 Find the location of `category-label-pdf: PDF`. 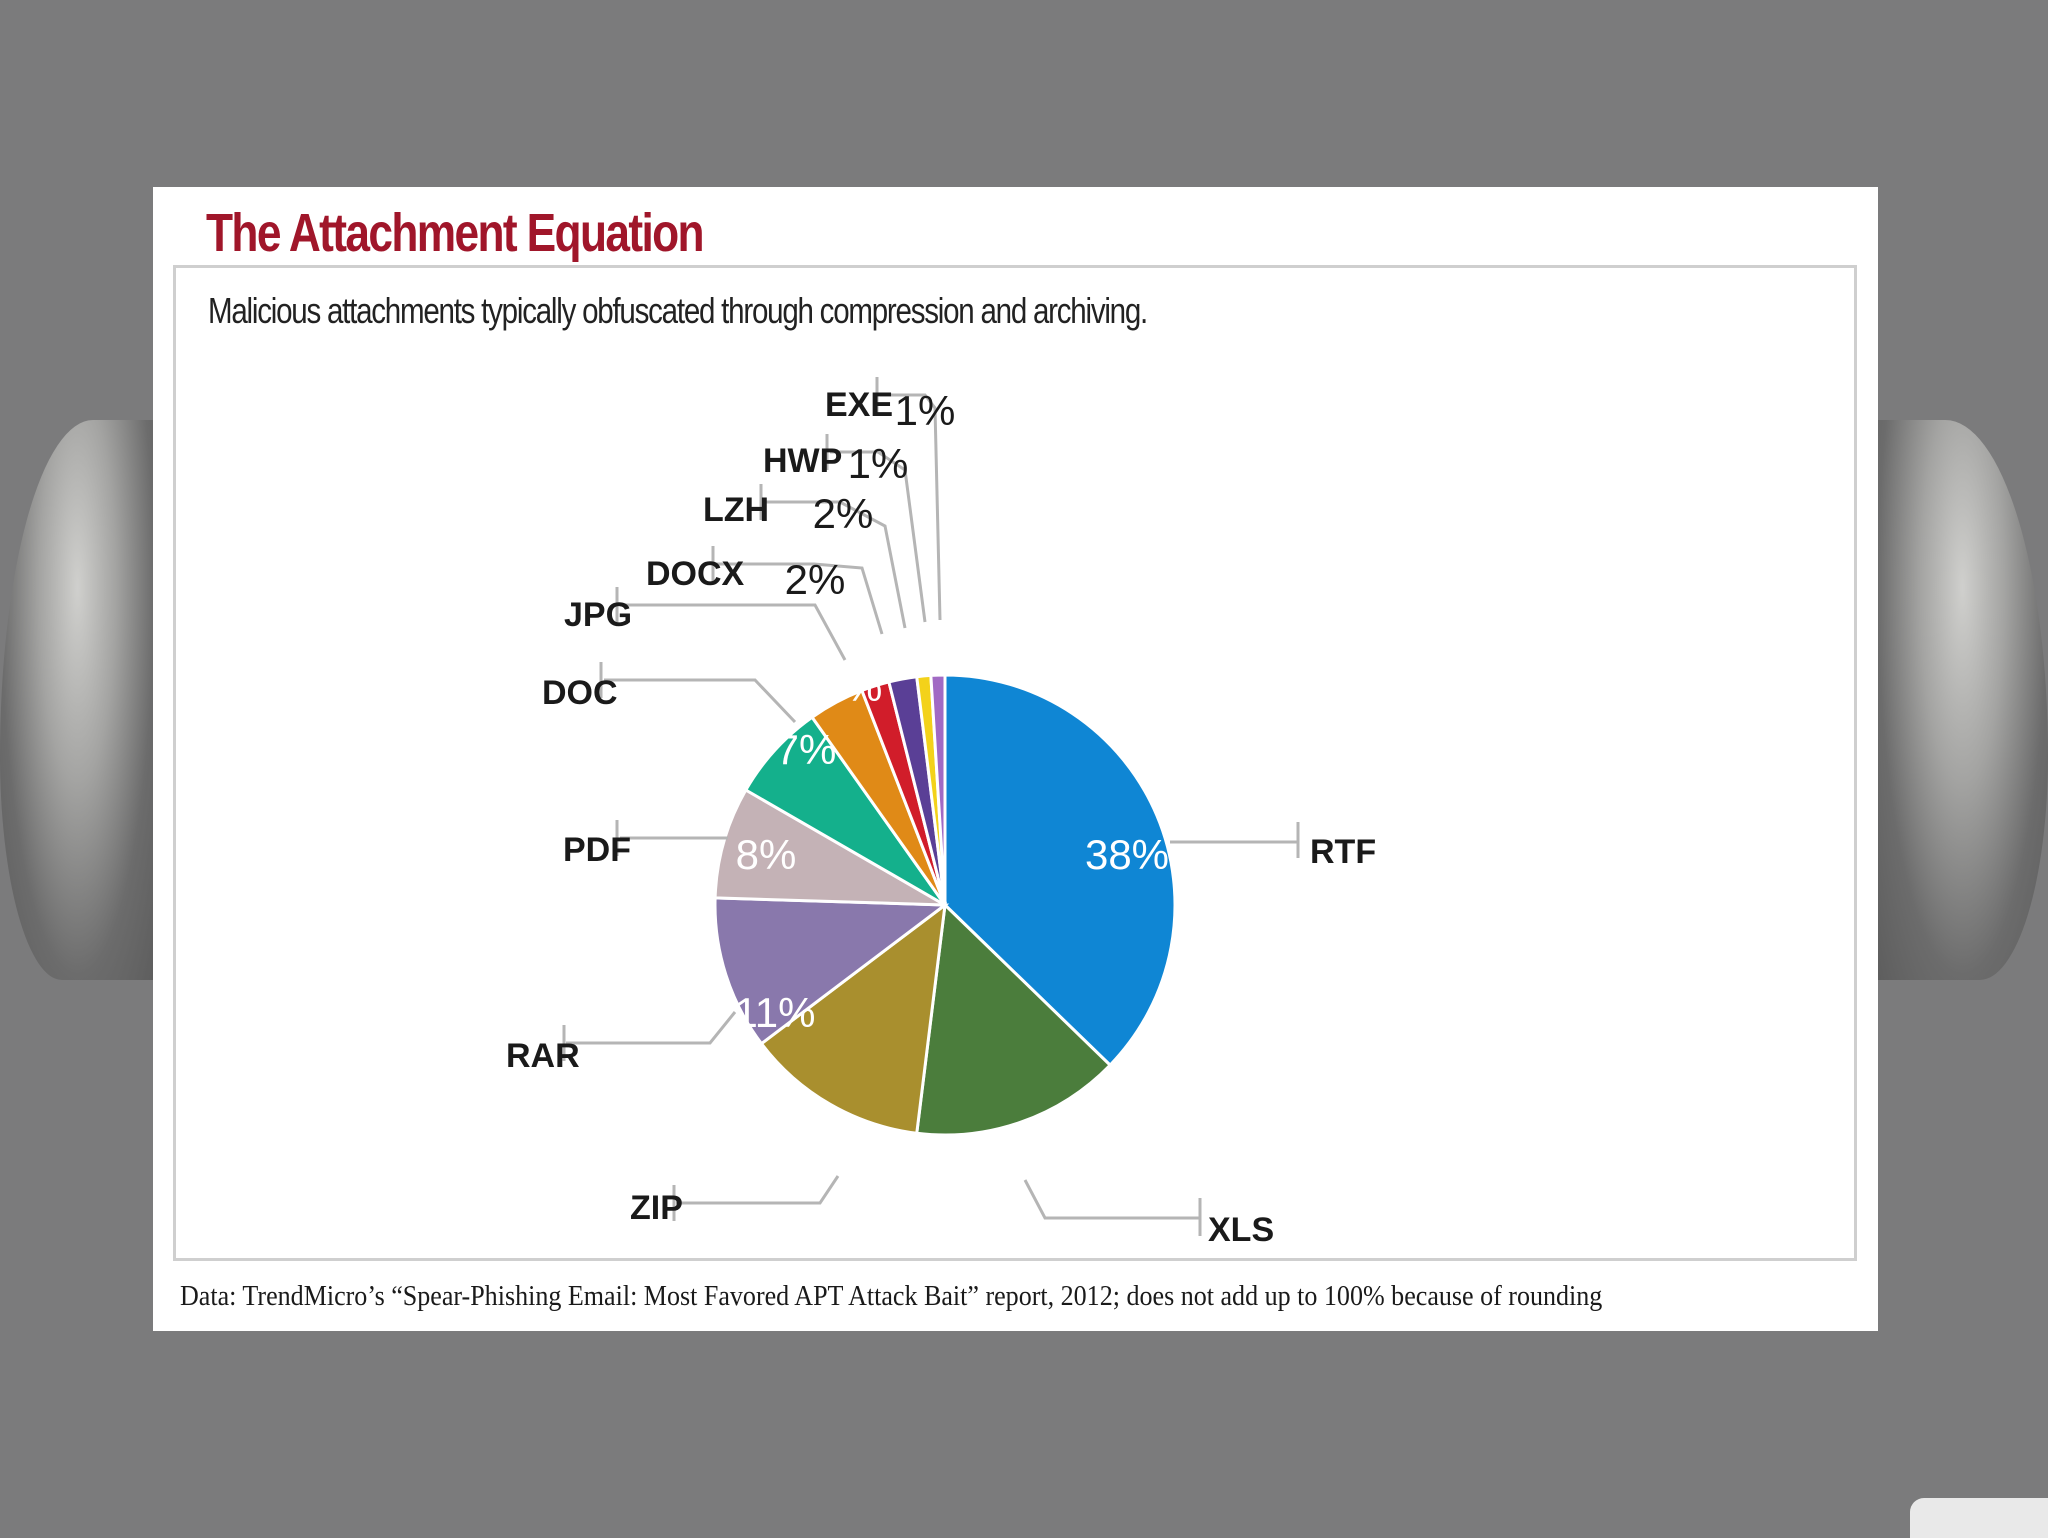

category-label-pdf: PDF is located at coordinates (597, 850).